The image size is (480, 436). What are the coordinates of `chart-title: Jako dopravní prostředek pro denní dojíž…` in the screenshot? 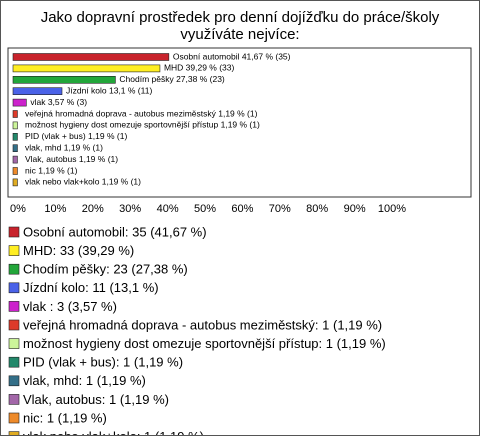 It's located at (240, 26).